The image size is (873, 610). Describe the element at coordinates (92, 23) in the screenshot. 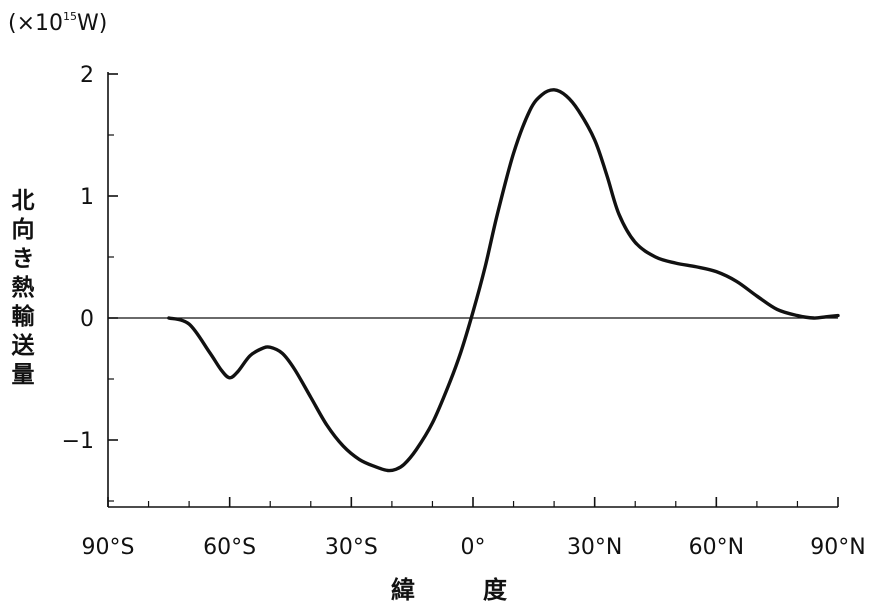

I see `unit-suffix: W)` at that location.